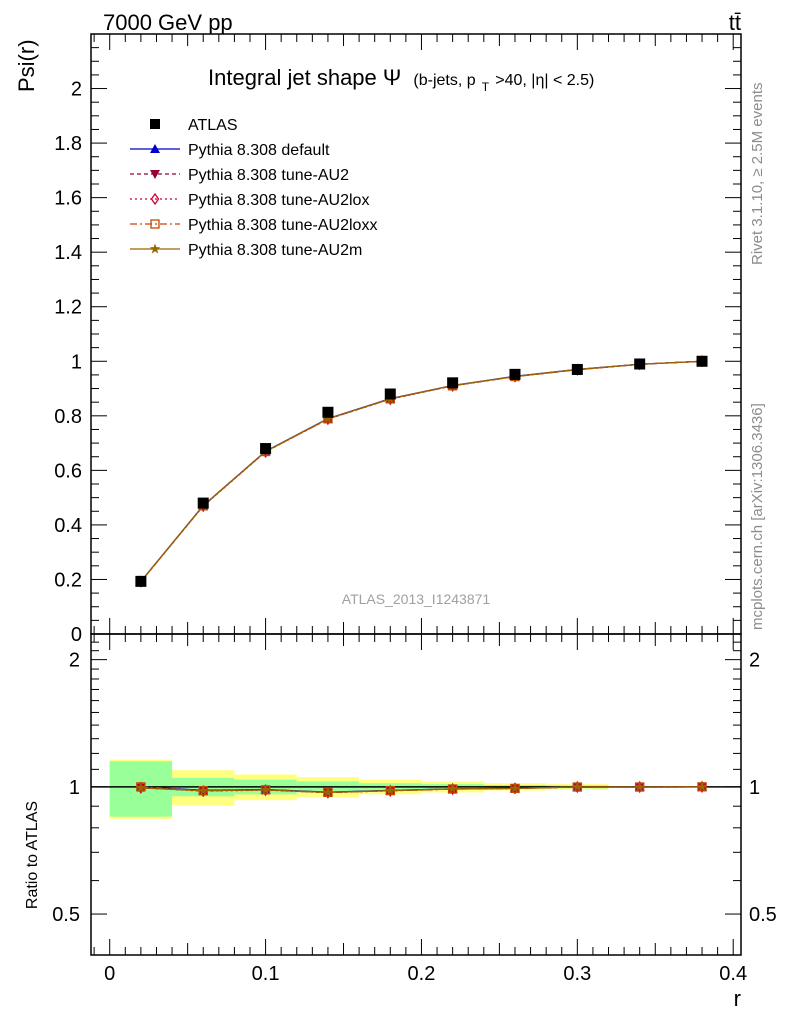  What do you see at coordinates (266, 974) in the screenshot?
I see `x-tick-label: 0.1` at bounding box center [266, 974].